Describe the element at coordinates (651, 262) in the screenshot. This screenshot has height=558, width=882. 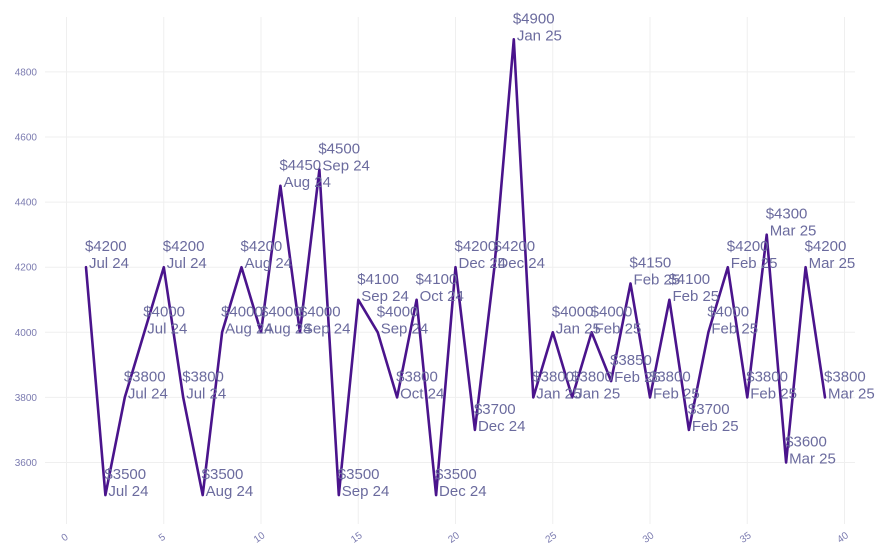
I see `data-label-value: $4150` at that location.